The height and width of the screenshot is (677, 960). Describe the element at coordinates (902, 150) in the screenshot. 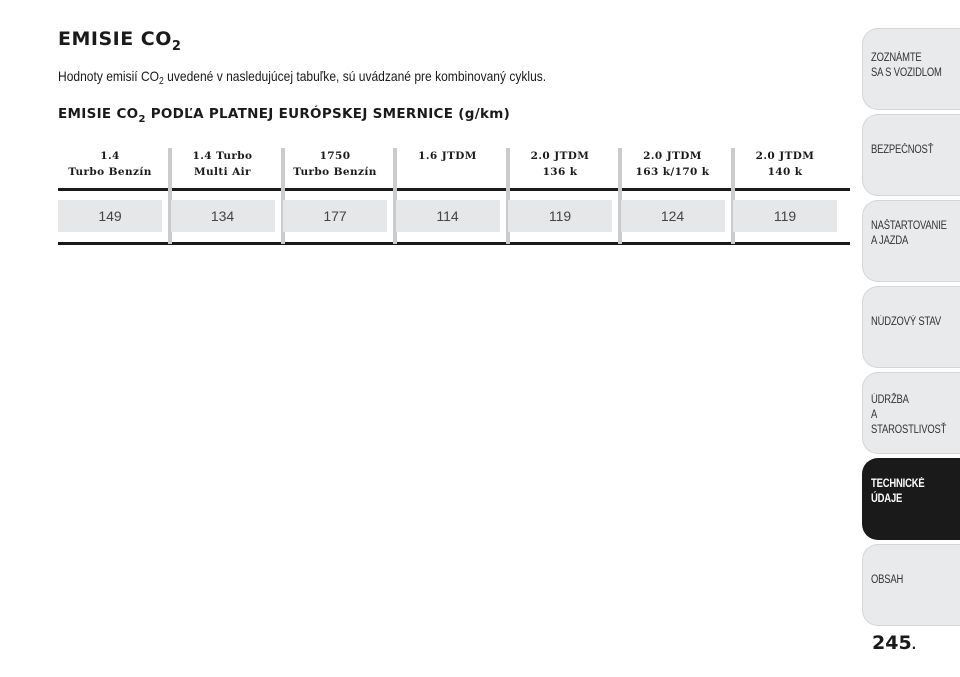

I see `chapter-tab-label: BEZPEČNOSŤ` at that location.